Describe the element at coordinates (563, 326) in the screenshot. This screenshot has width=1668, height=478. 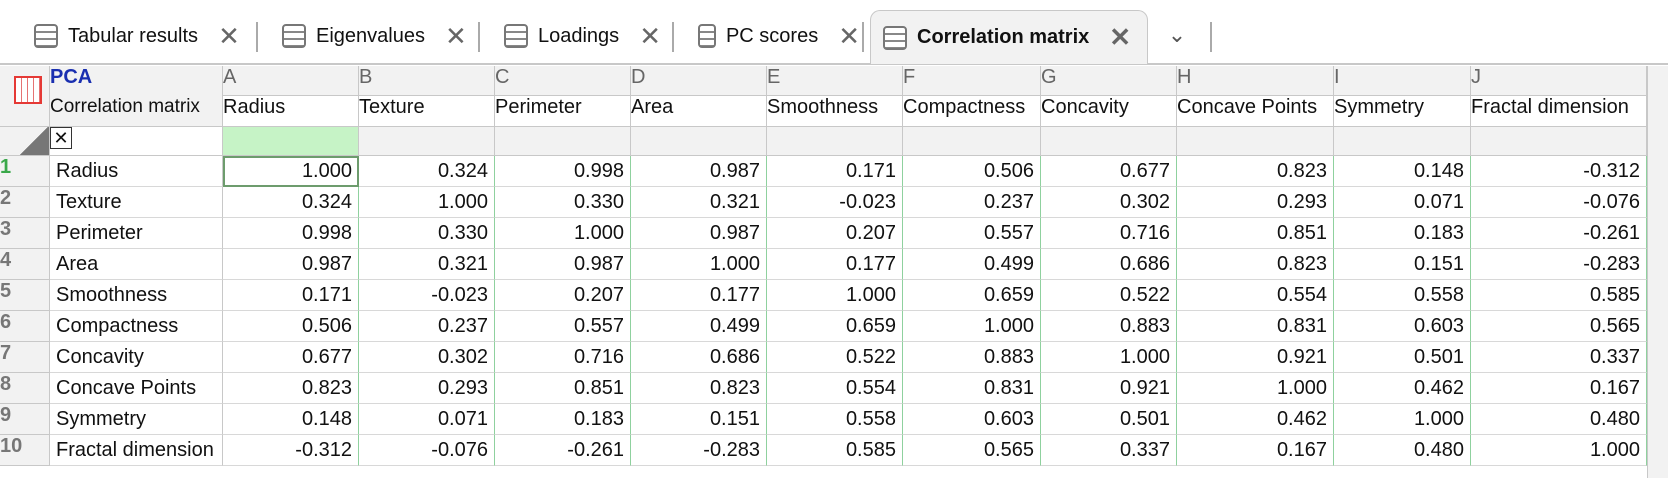
I see `value-cell: 0.557` at that location.